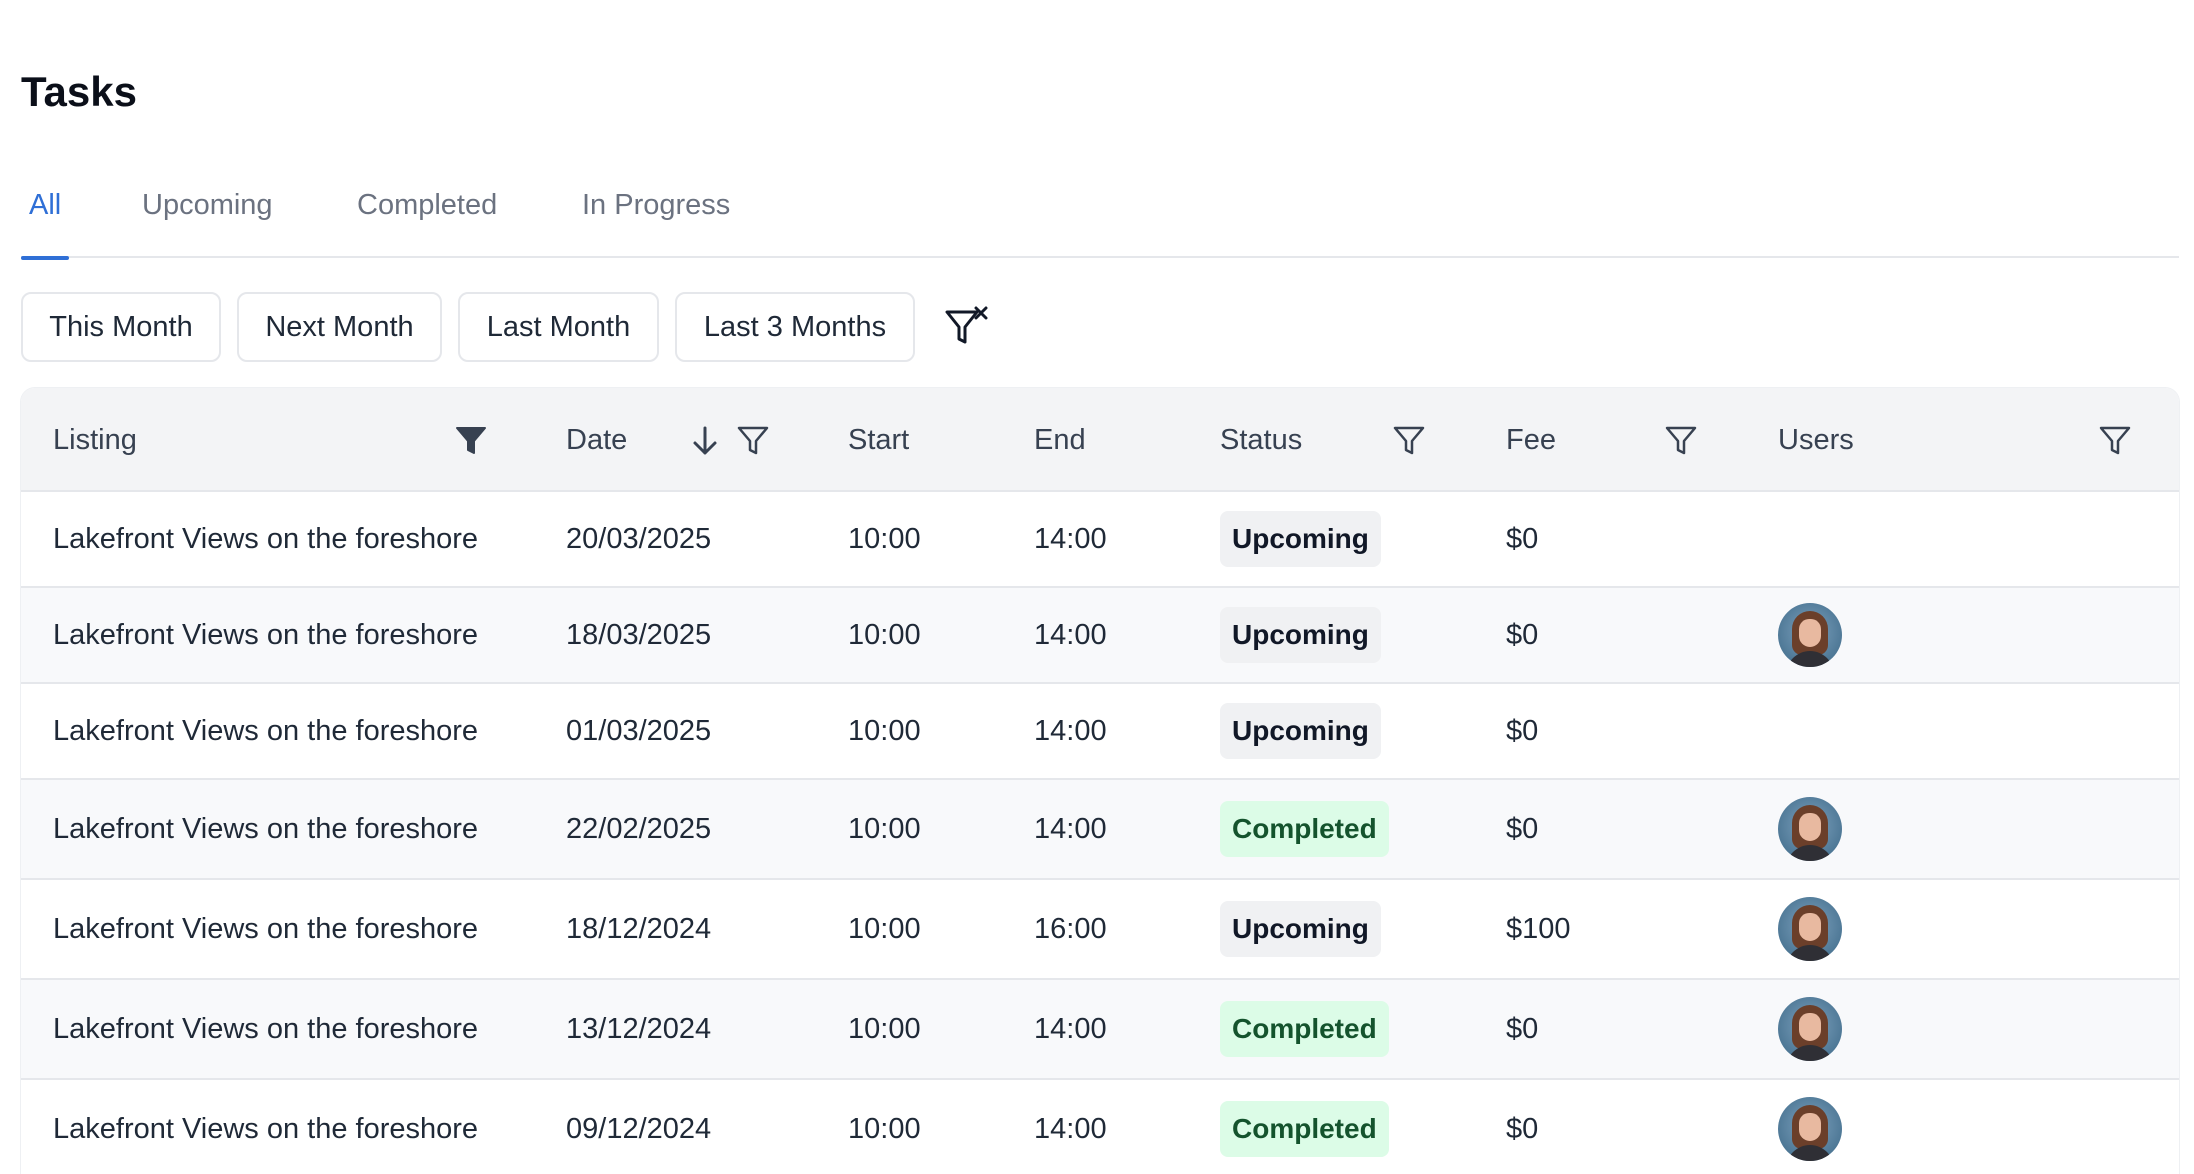 The image size is (2194, 1174). Describe the element at coordinates (121, 327) in the screenshot. I see `this-month-button: This Month` at that location.